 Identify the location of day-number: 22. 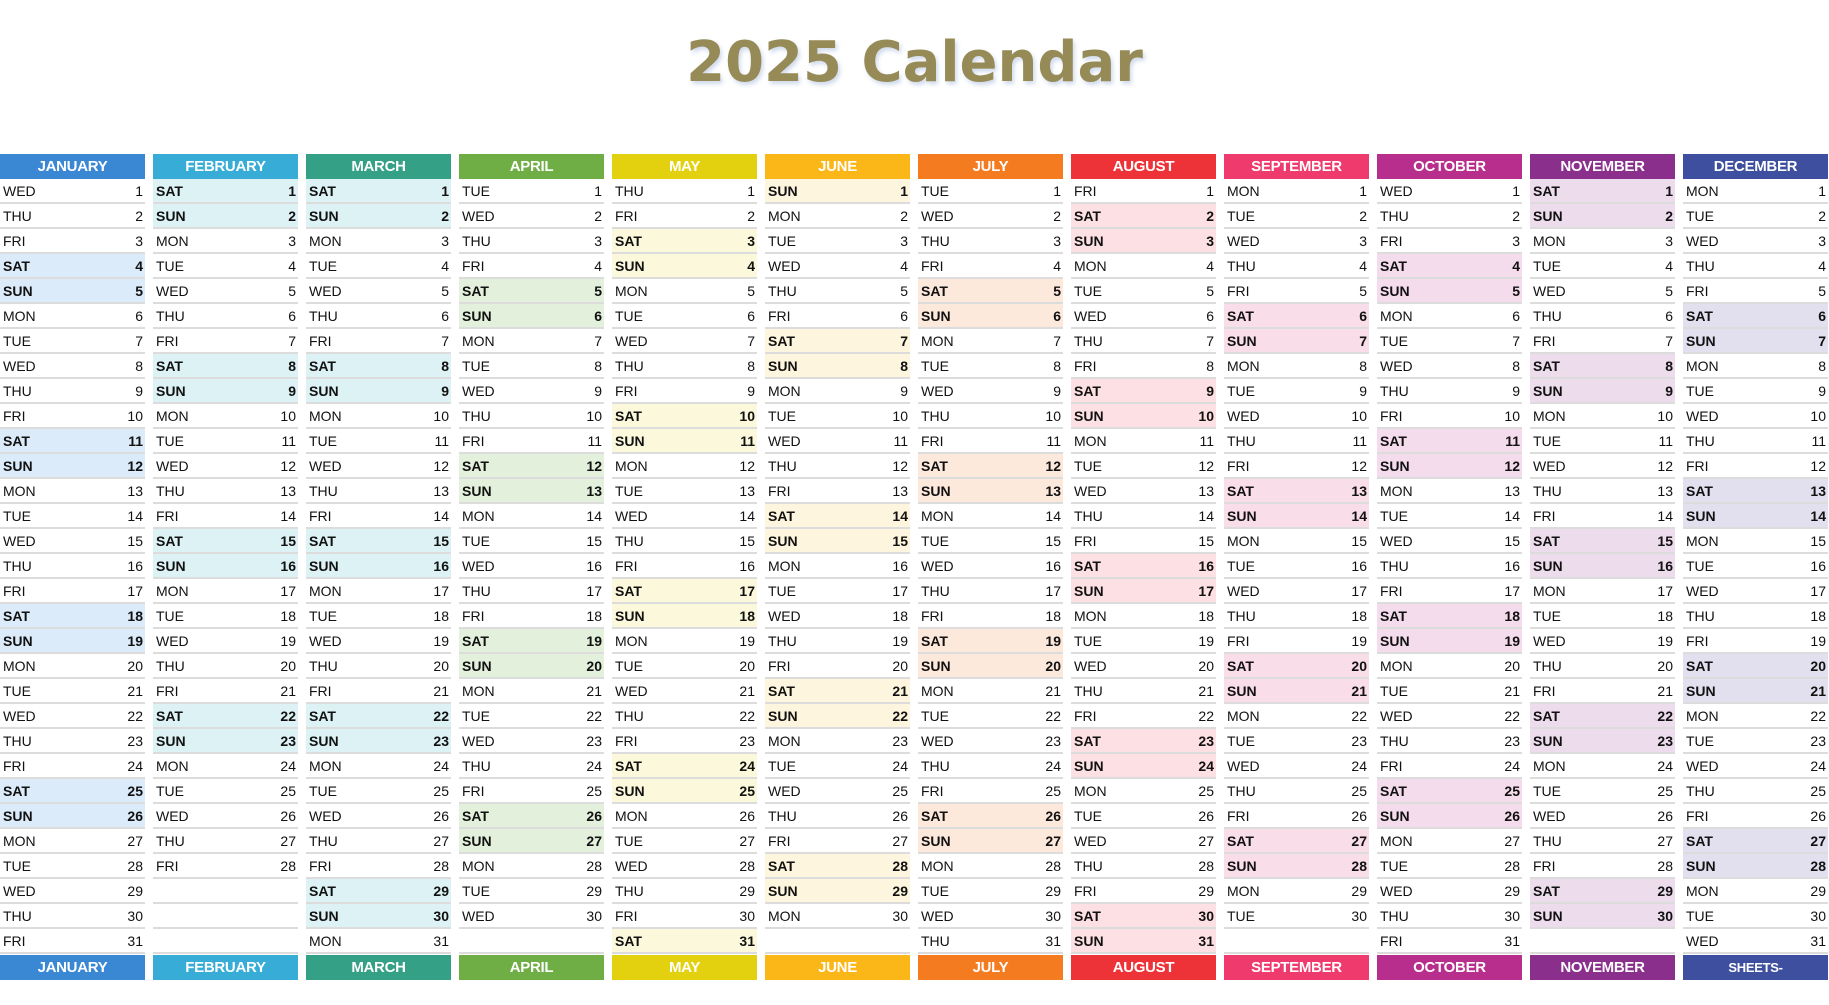
(1512, 716).